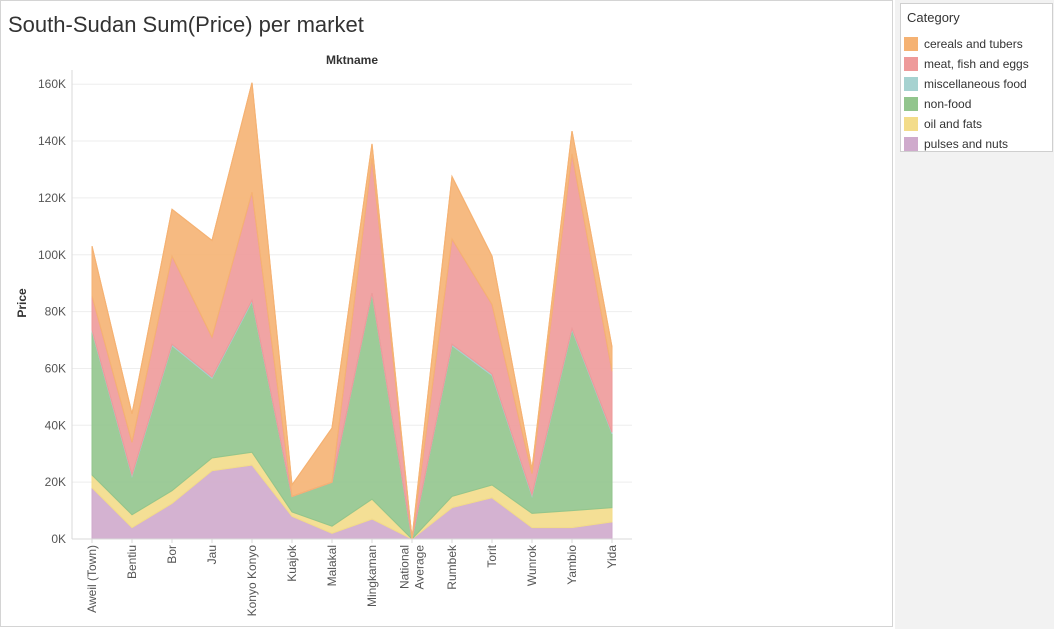 The width and height of the screenshot is (1054, 629). Describe the element at coordinates (55, 425) in the screenshot. I see `y-tick-label: 40K` at that location.